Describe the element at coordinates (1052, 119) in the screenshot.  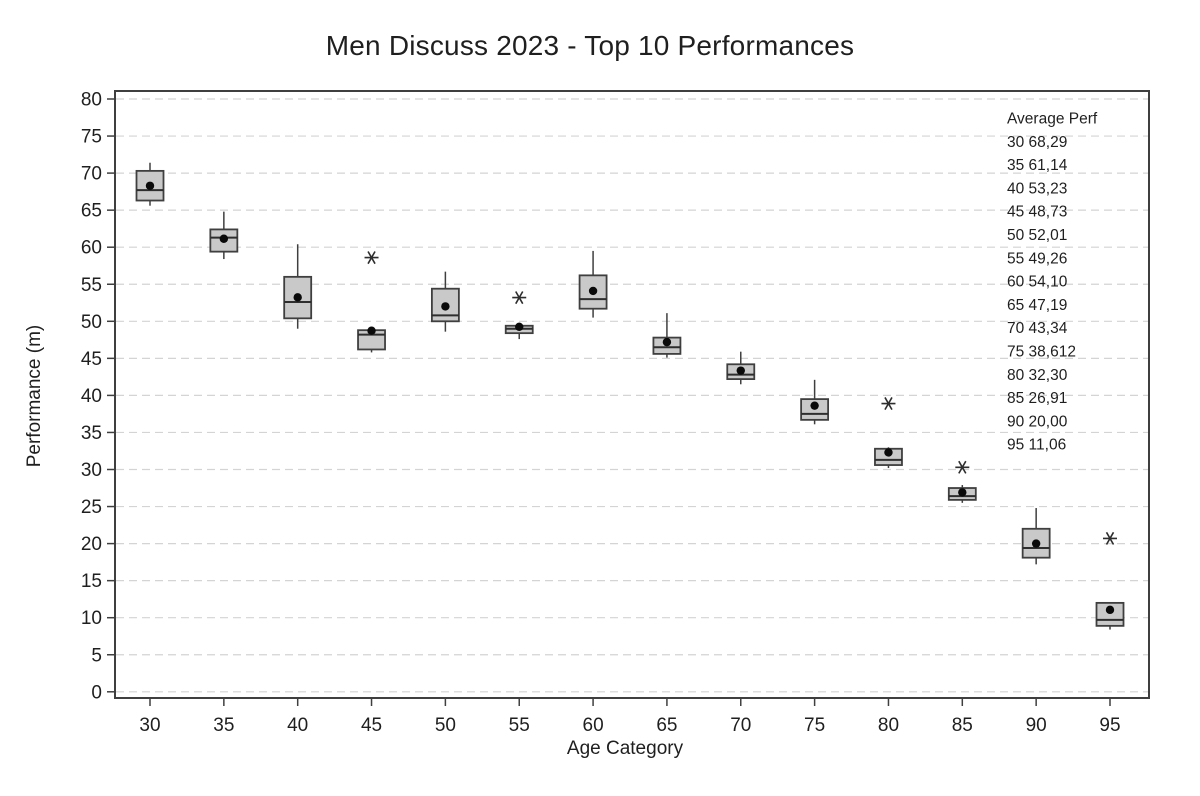
I see `annotation-title: Average Perf` at that location.